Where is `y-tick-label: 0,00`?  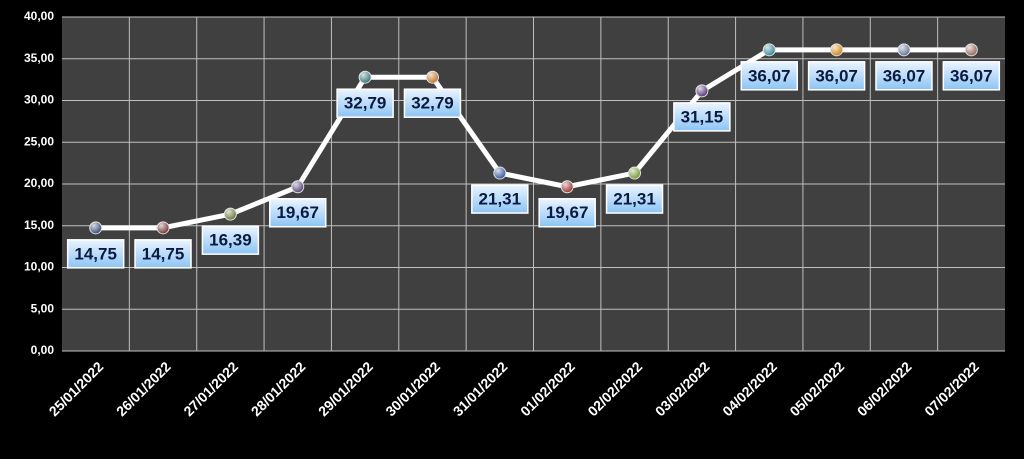 y-tick-label: 0,00 is located at coordinates (43, 350).